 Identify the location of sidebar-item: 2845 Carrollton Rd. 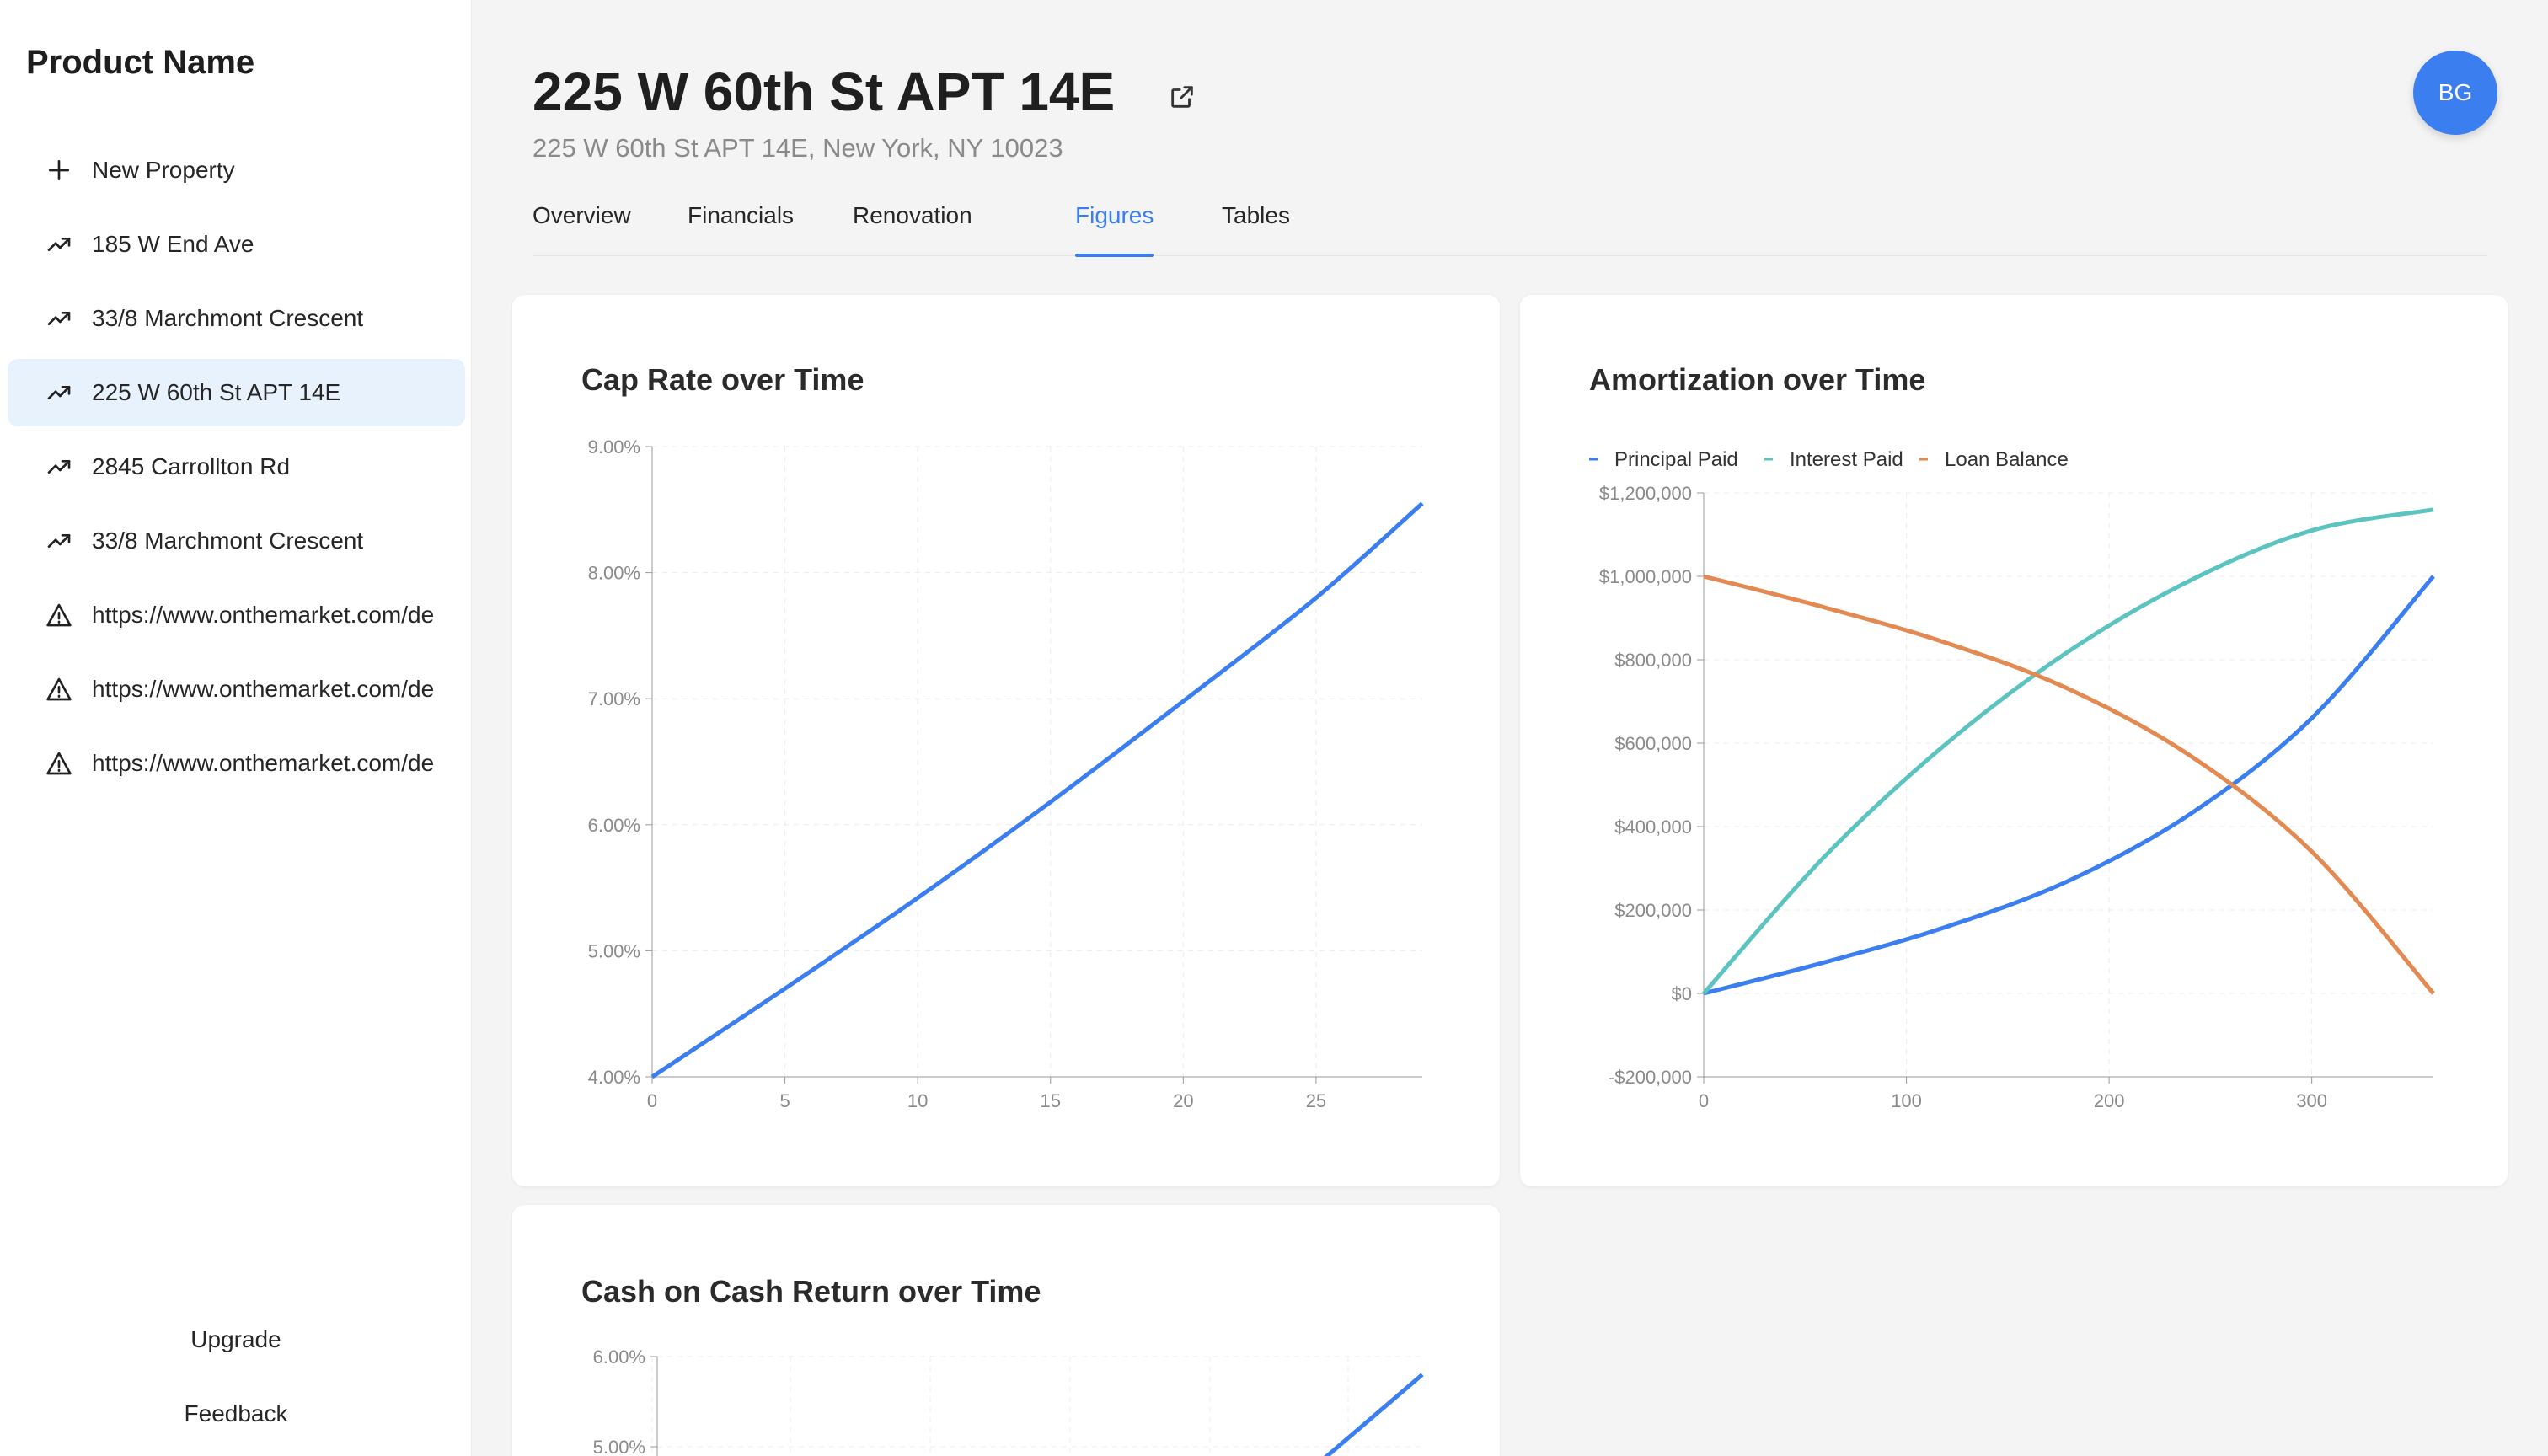
(236, 466).